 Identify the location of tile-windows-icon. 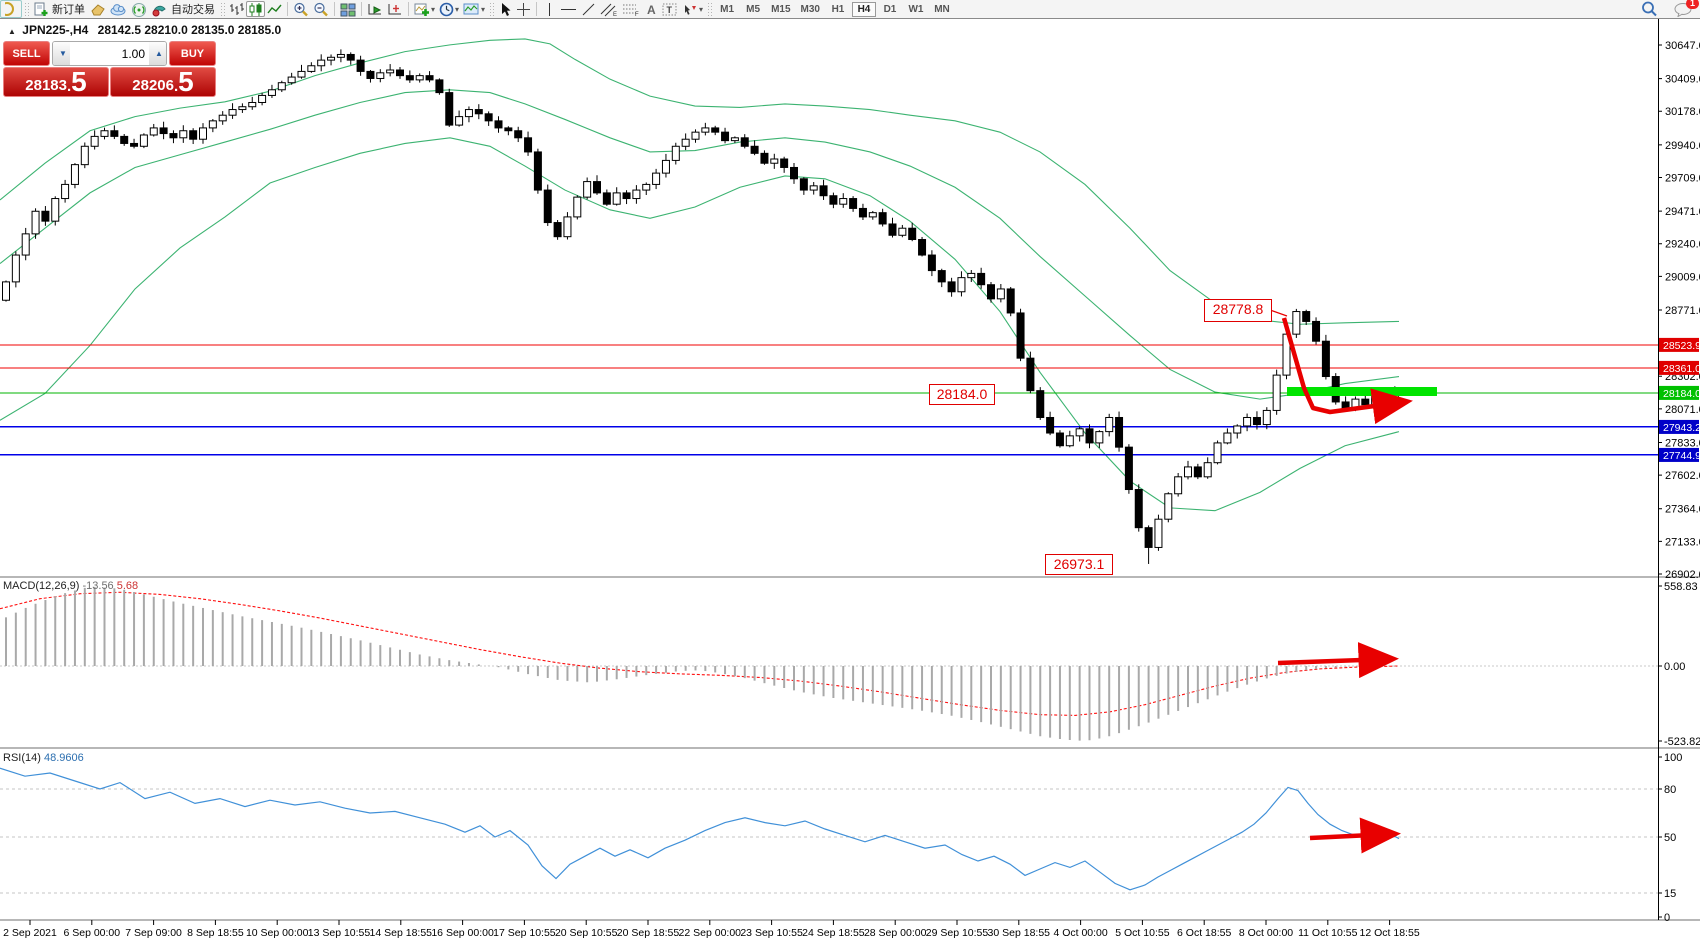
(348, 9).